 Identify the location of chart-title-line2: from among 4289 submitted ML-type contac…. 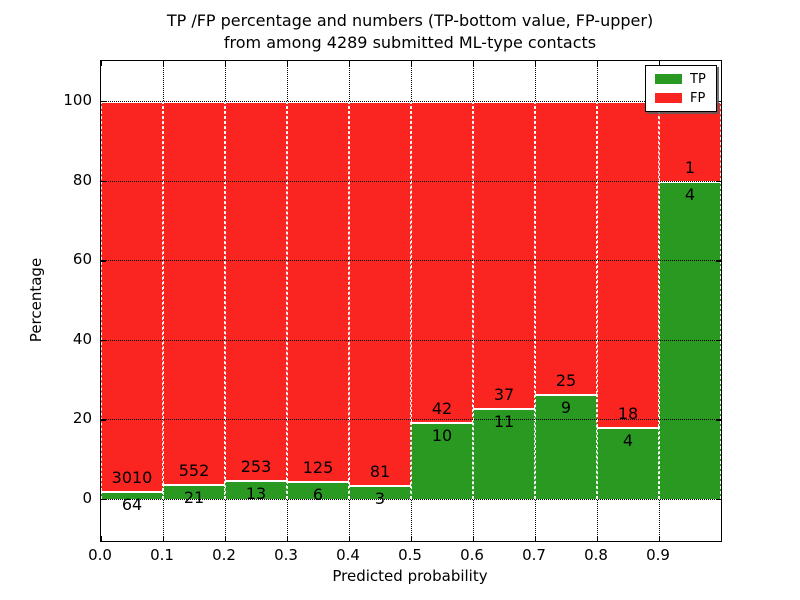
(410, 42).